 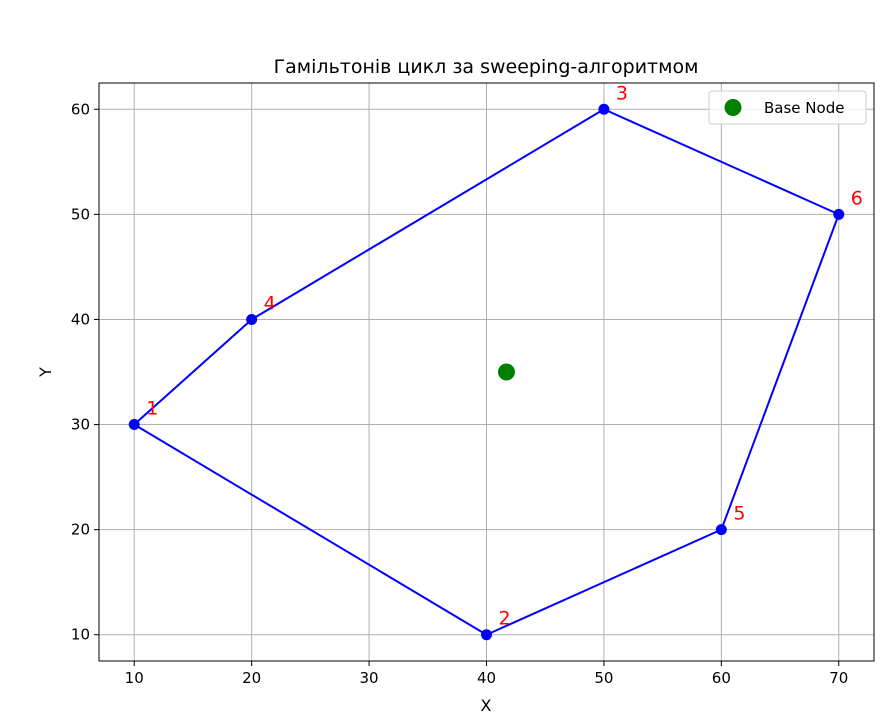 I want to click on x-tick-label: 50, so click(x=603, y=678).